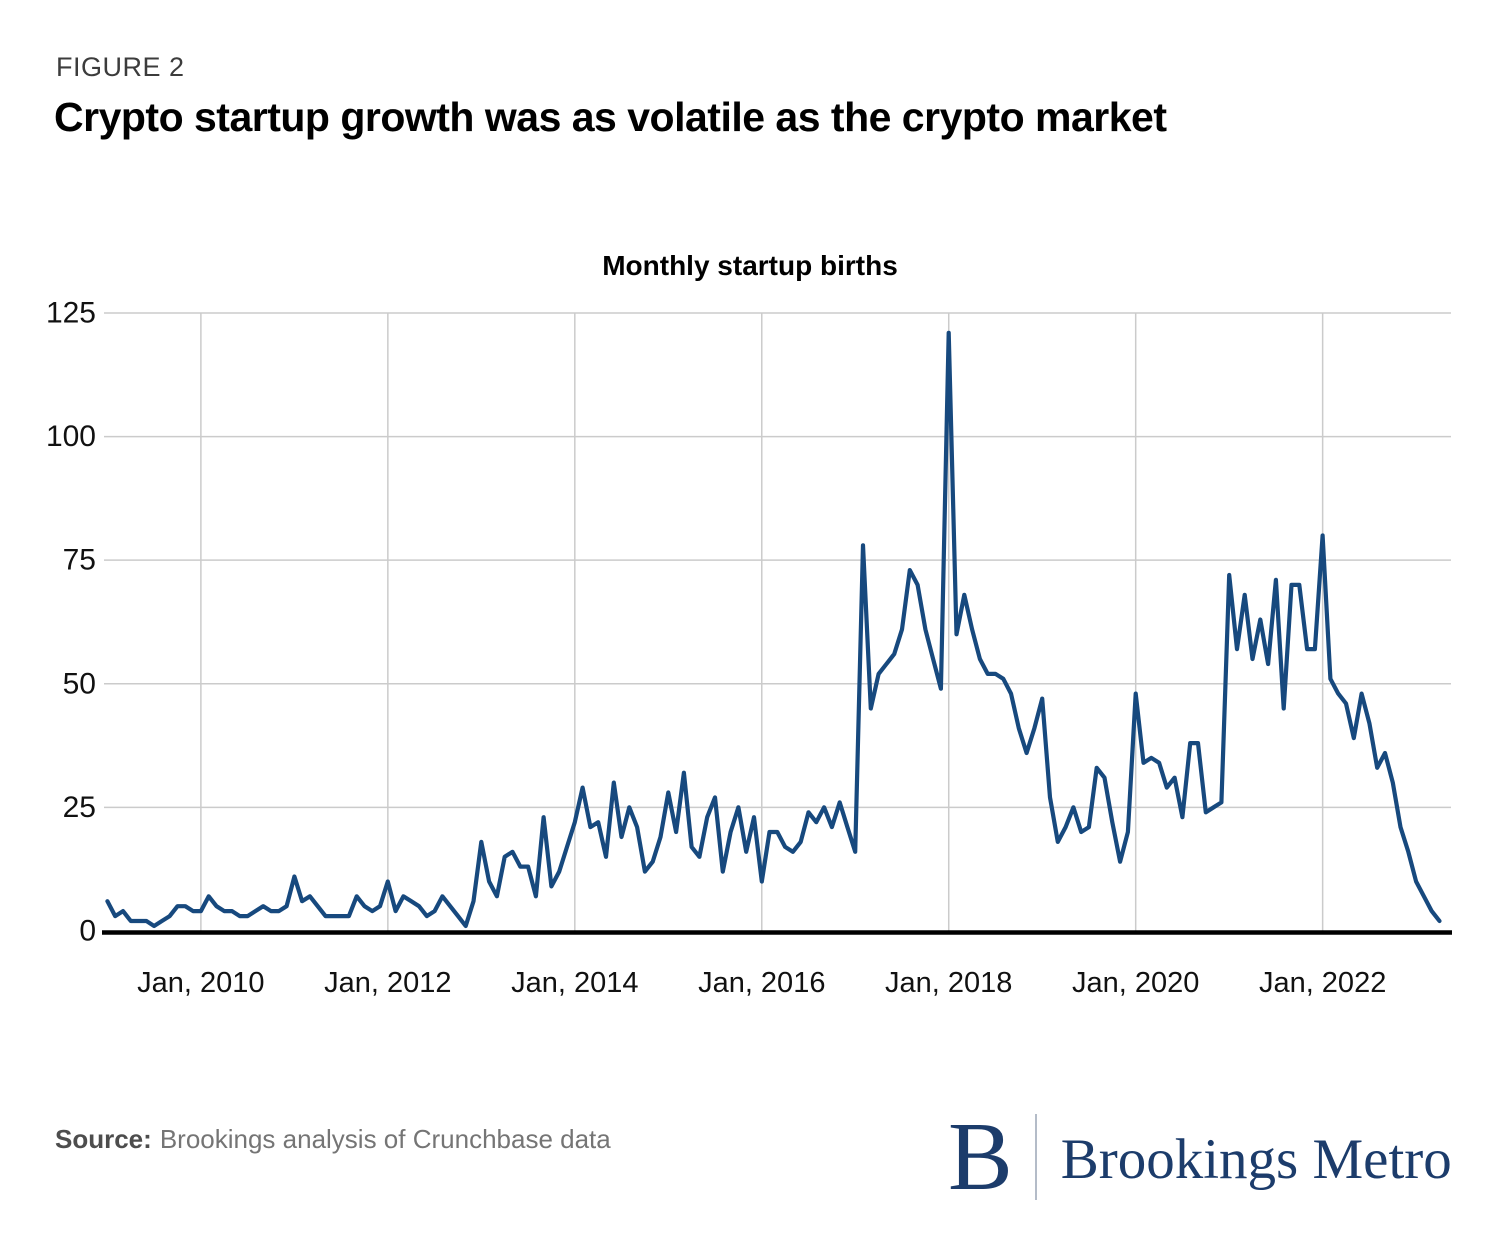 This screenshot has width=1500, height=1255. What do you see at coordinates (103, 1139) in the screenshot?
I see `source-label: Source:` at bounding box center [103, 1139].